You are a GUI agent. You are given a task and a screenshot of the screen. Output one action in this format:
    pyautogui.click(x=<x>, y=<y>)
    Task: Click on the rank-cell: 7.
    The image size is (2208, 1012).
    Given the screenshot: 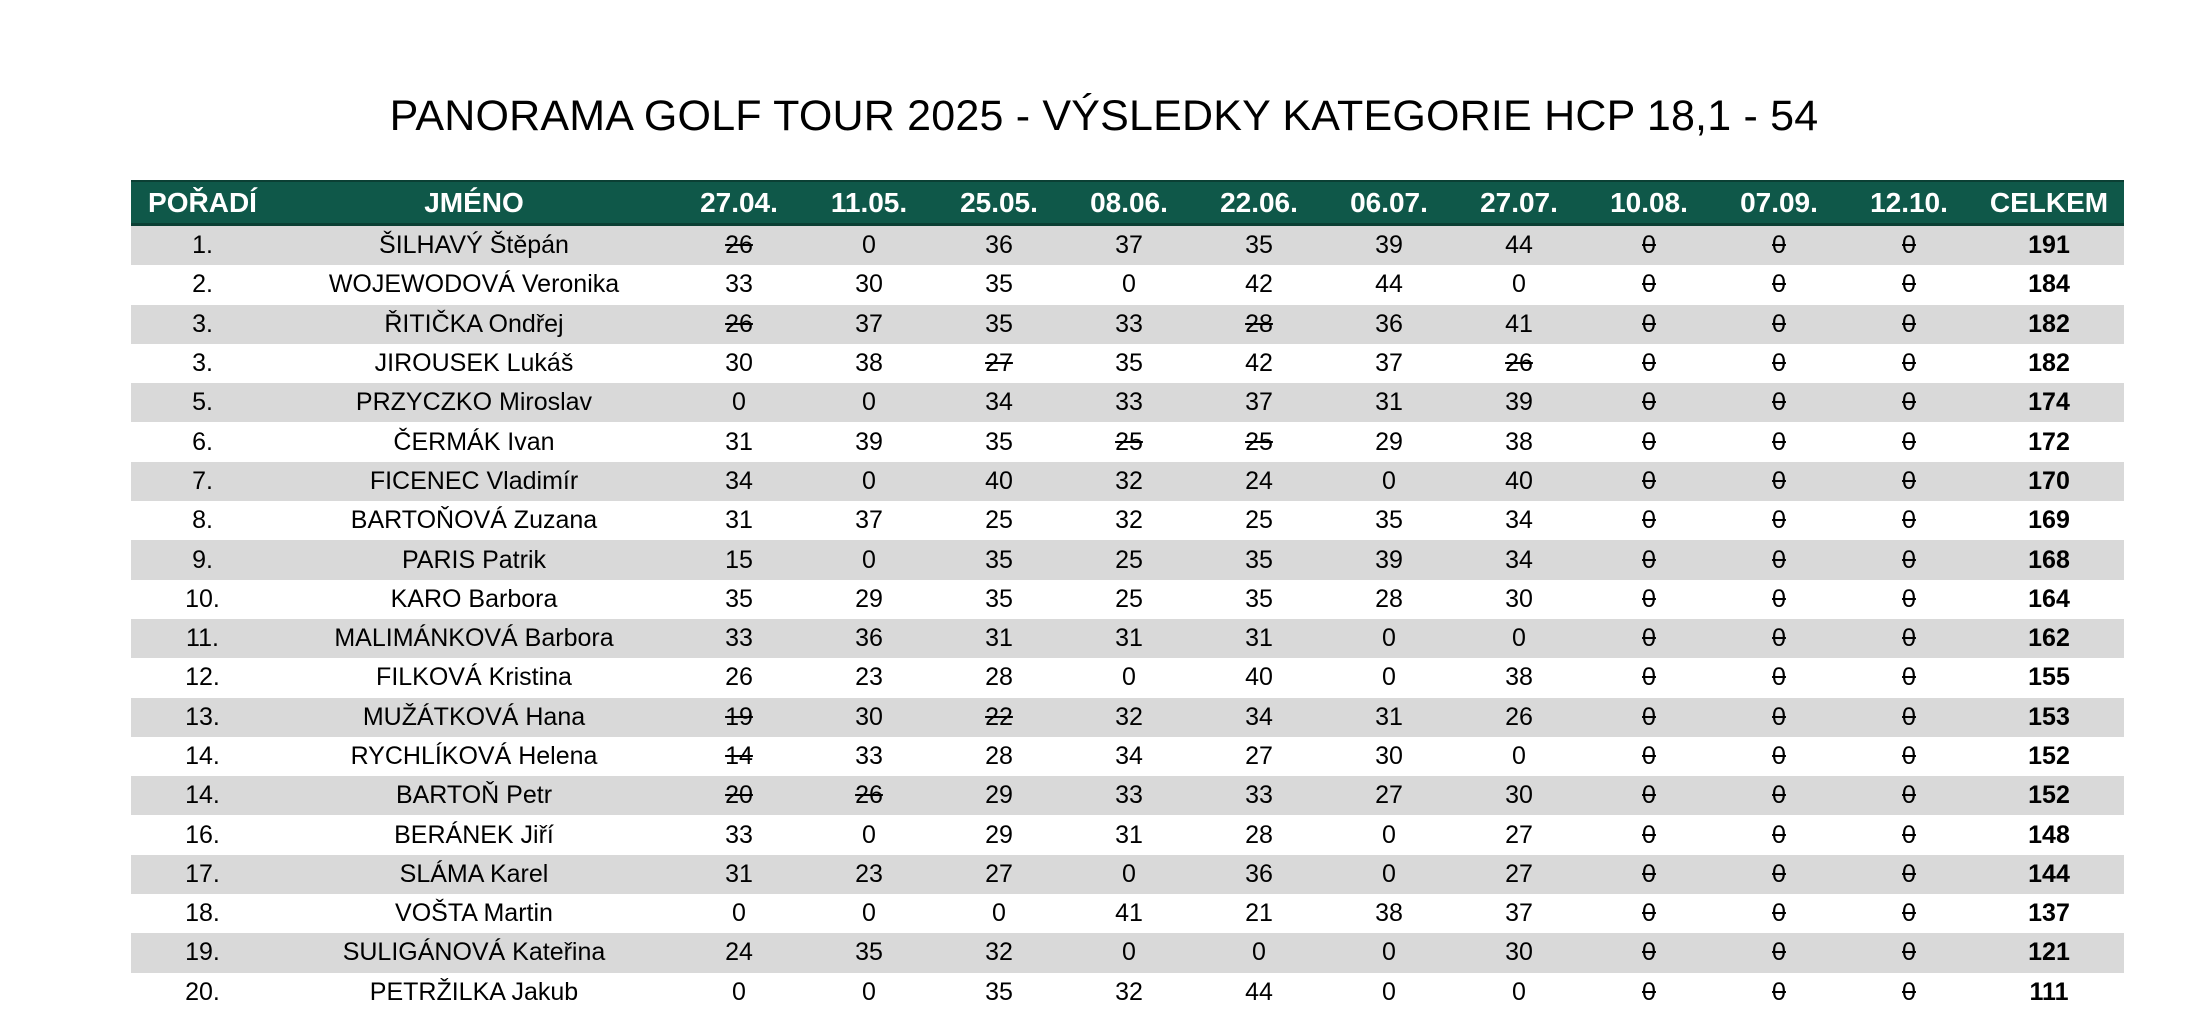 What is the action you would take?
    pyautogui.click(x=202, y=481)
    